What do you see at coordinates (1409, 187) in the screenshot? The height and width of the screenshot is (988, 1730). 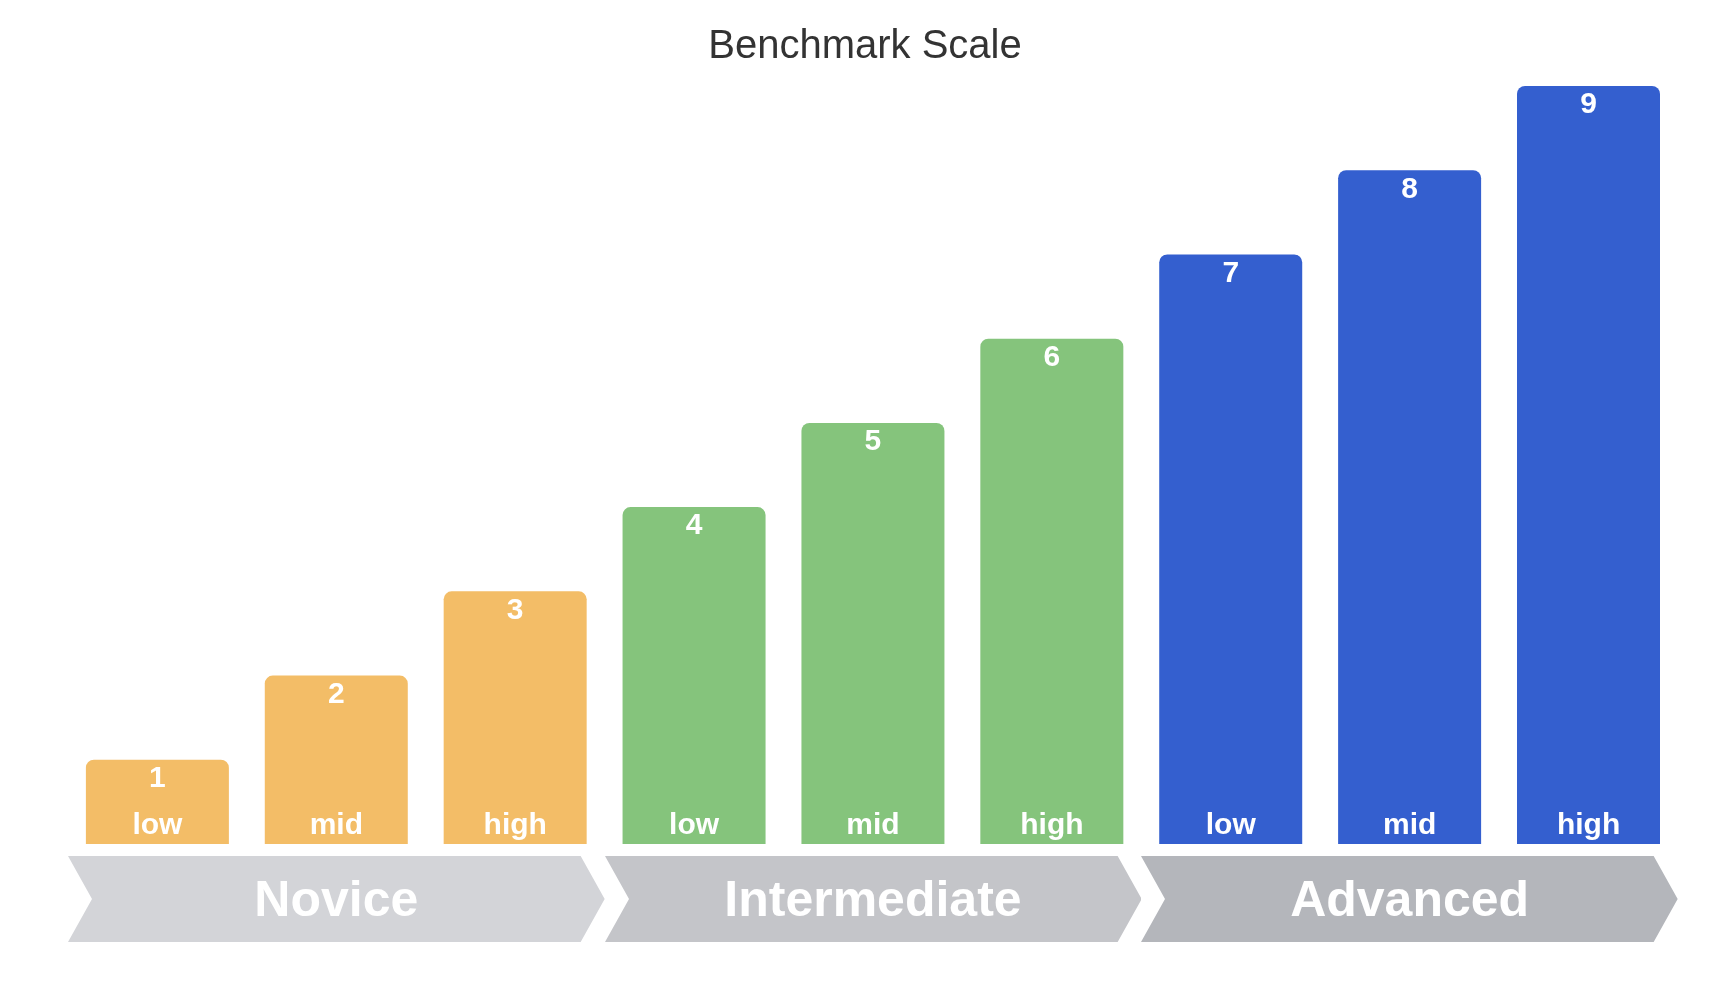 I see `data-label: 8` at bounding box center [1409, 187].